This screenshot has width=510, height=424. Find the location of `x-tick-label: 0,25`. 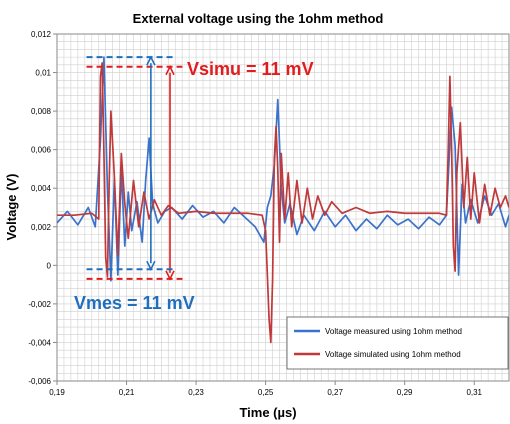

x-tick-label: 0,25 is located at coordinates (266, 392).